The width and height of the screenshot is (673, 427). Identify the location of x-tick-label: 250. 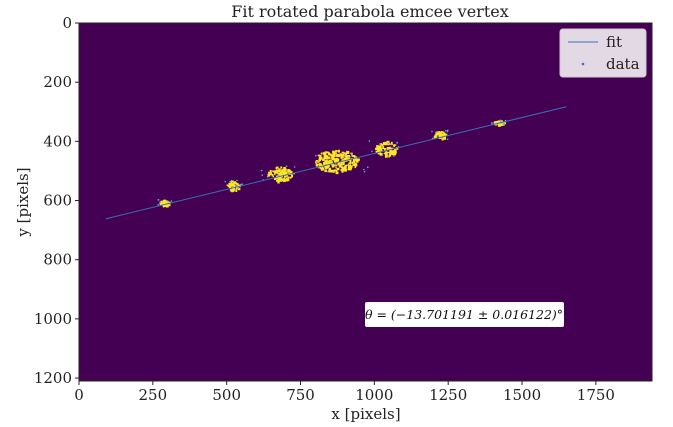
(153, 395).